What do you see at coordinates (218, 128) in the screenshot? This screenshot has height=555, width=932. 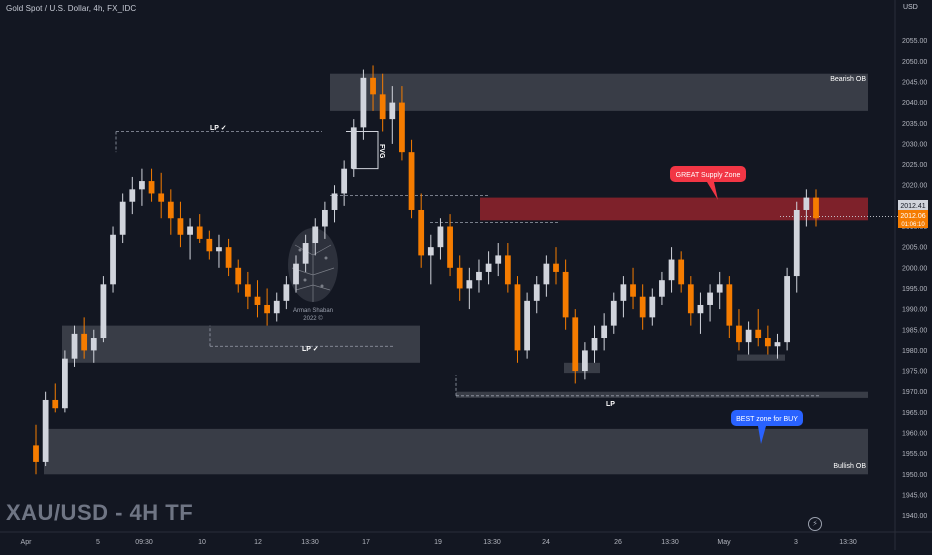 I see `lp-upper-label: LP ✓` at bounding box center [218, 128].